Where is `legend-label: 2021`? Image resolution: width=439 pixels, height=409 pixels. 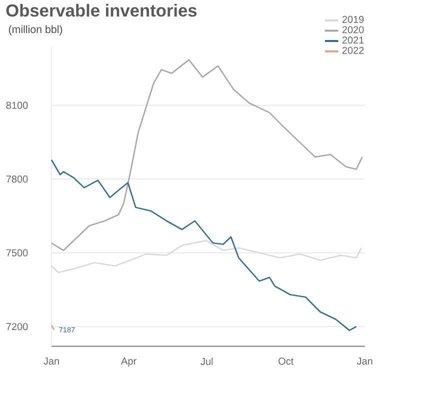 legend-label: 2021 is located at coordinates (353, 40).